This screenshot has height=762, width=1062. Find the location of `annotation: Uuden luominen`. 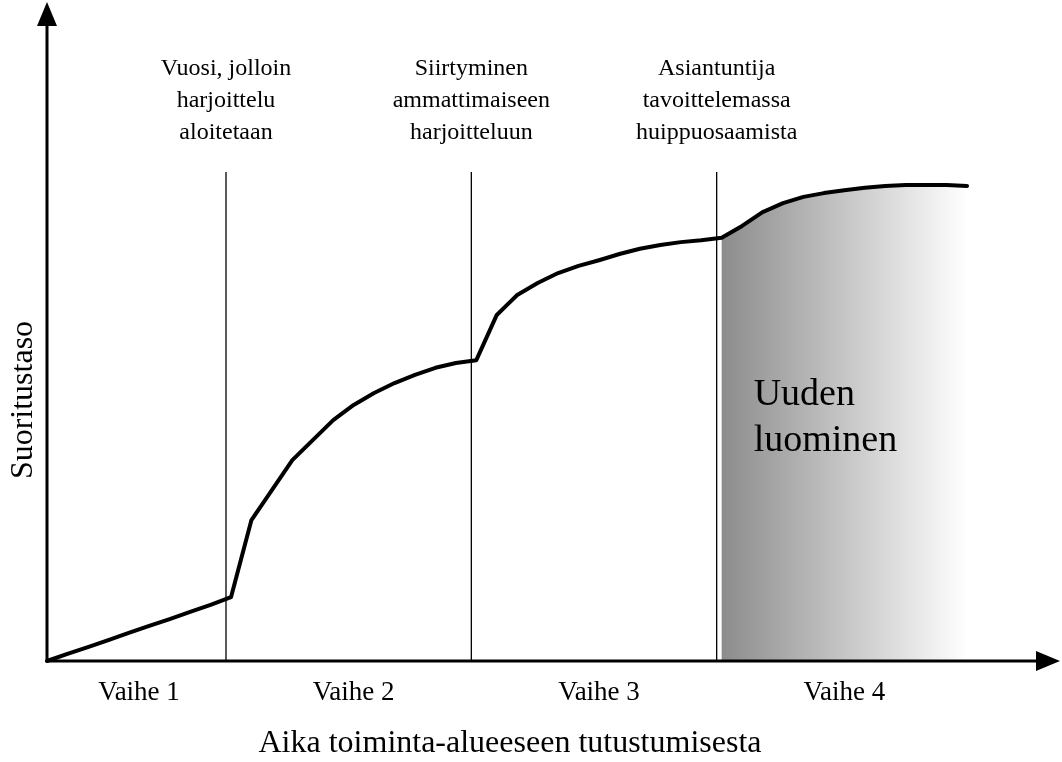

annotation: Uuden luominen is located at coordinates (825, 415).